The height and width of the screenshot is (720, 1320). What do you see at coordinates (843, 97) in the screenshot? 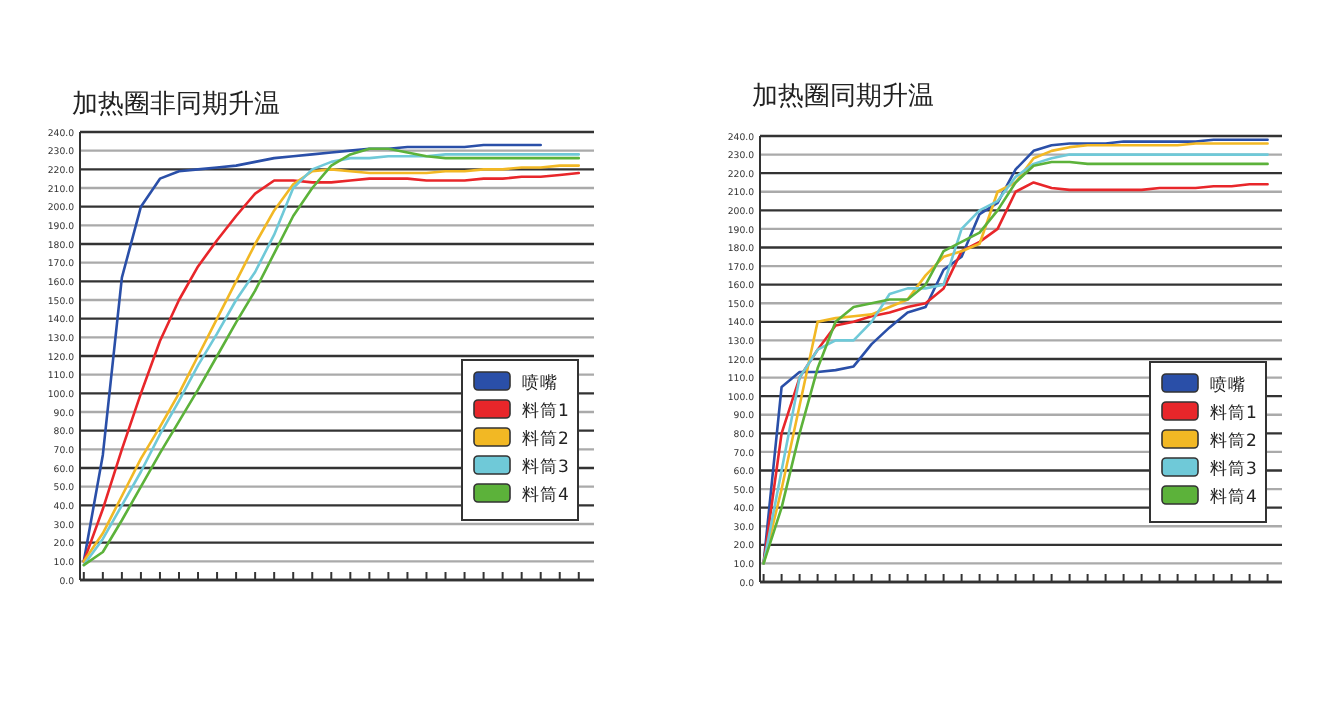
I see `chart-title: 加热圈同期升温` at bounding box center [843, 97].